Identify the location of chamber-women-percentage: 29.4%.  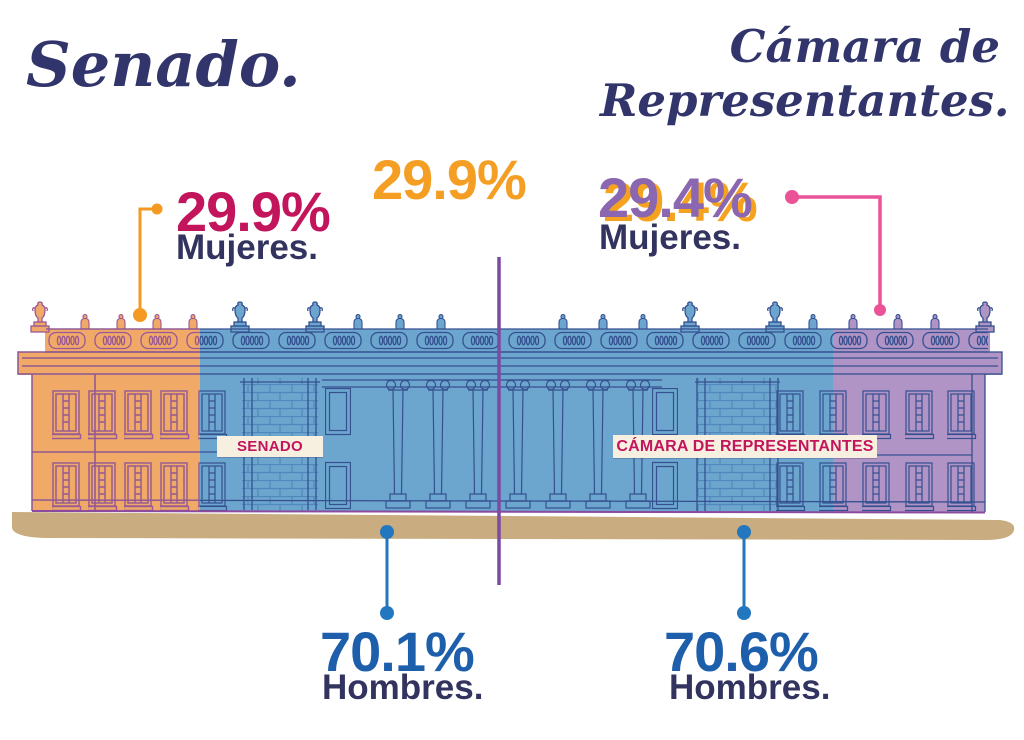
(675, 197).